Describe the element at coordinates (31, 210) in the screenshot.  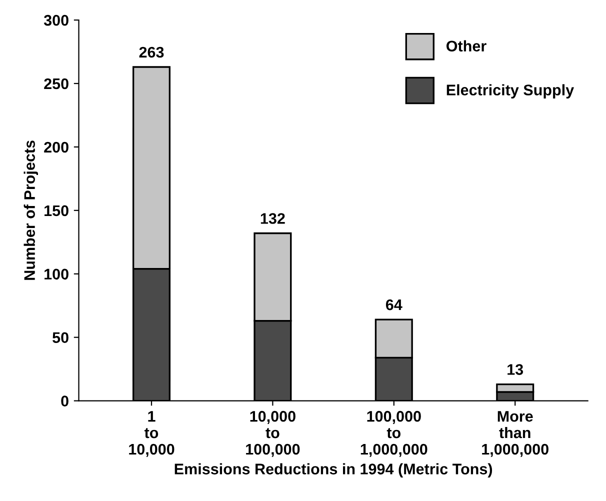
I see `y-axis-title: Number of Projects` at that location.